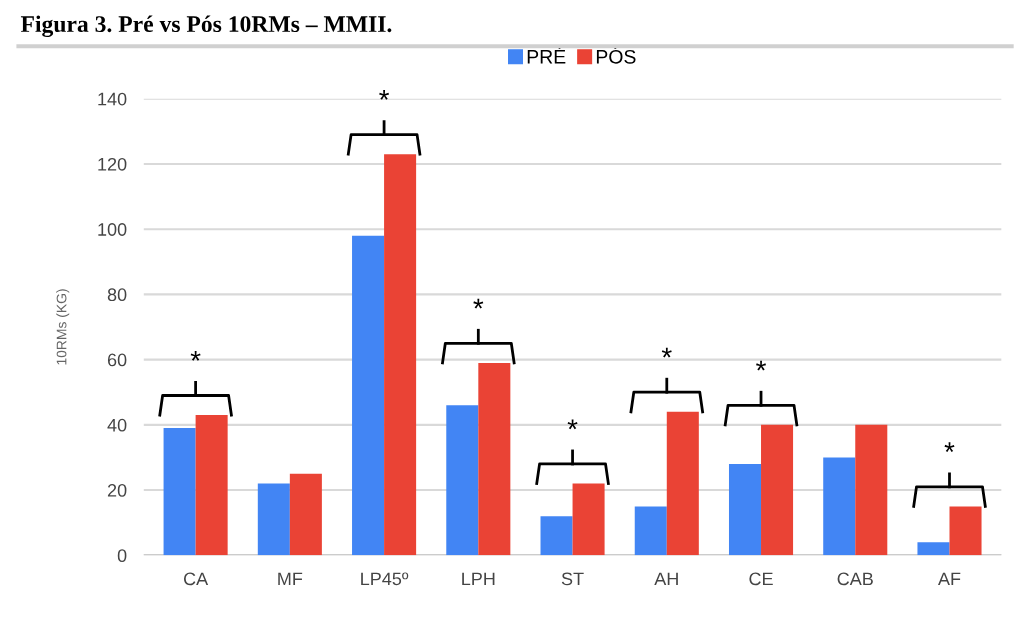 The image size is (1027, 617). Describe the element at coordinates (112, 164) in the screenshot. I see `y-tick-label: 120` at that location.